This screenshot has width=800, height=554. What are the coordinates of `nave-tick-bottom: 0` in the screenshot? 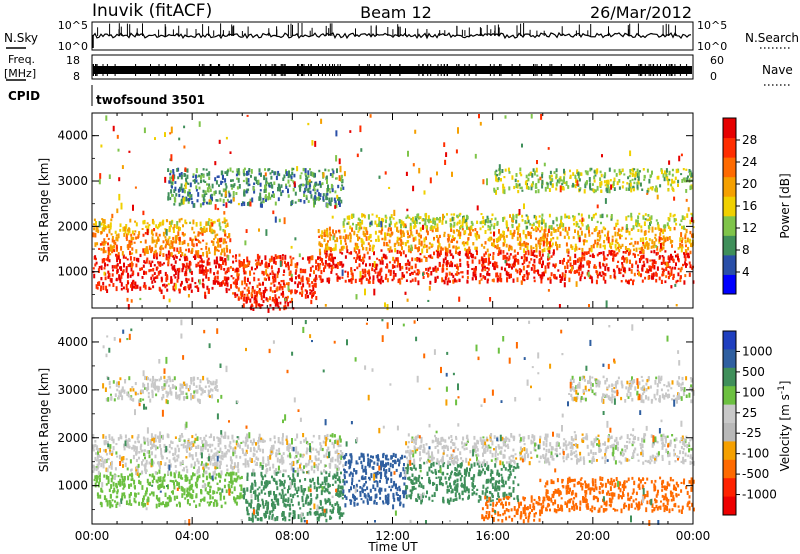 It's located at (713, 76).